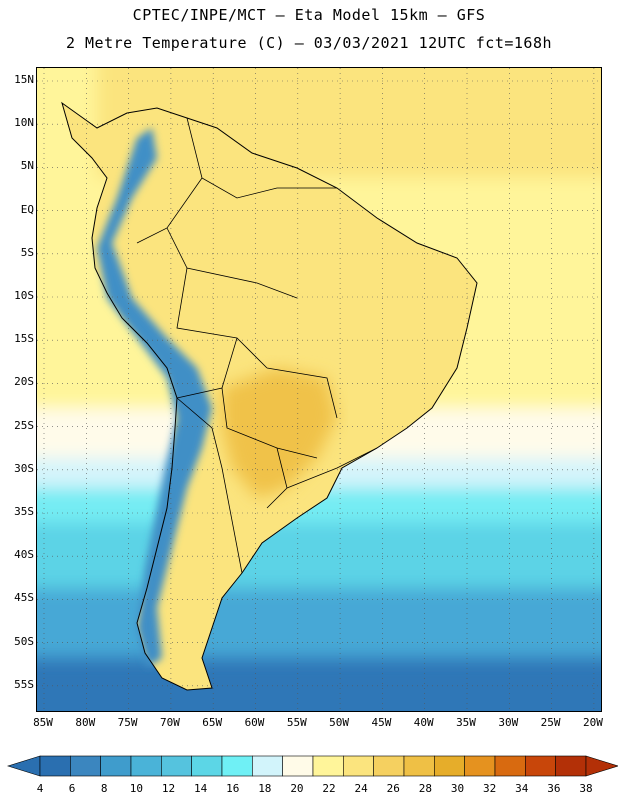  I want to click on latitude-label: 20S, so click(24, 382).